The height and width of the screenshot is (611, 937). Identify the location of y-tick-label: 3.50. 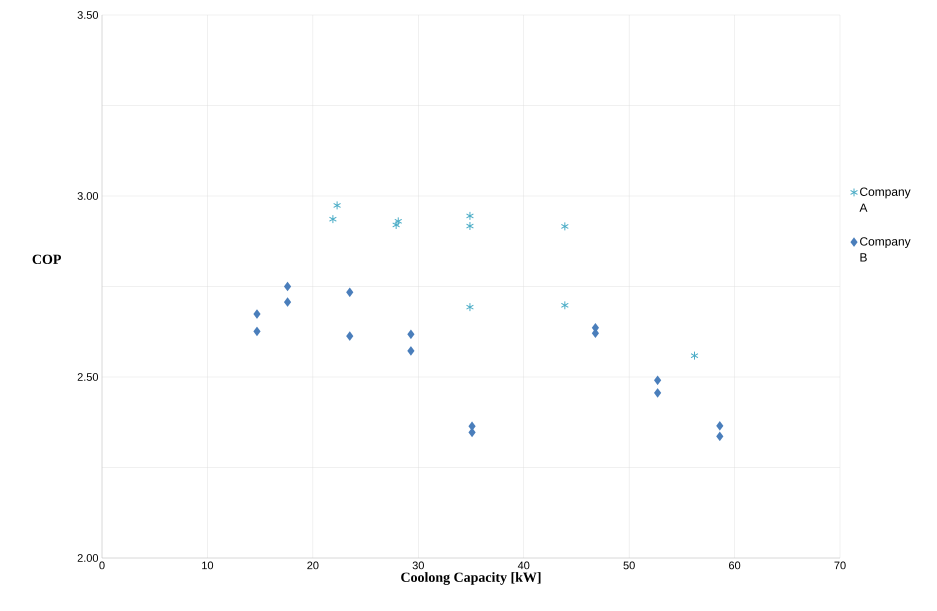
(88, 15).